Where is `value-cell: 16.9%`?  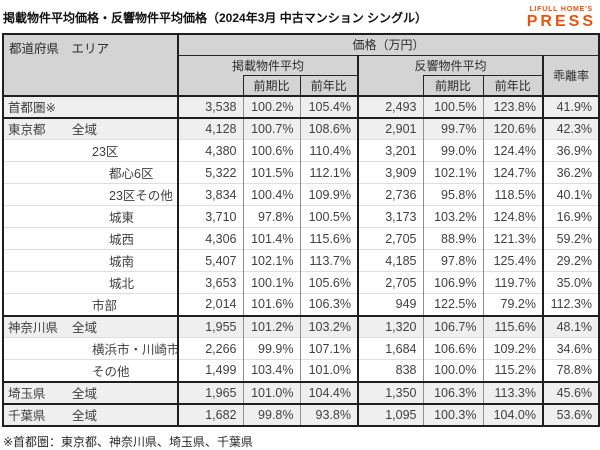 value-cell: 16.9% is located at coordinates (570, 216).